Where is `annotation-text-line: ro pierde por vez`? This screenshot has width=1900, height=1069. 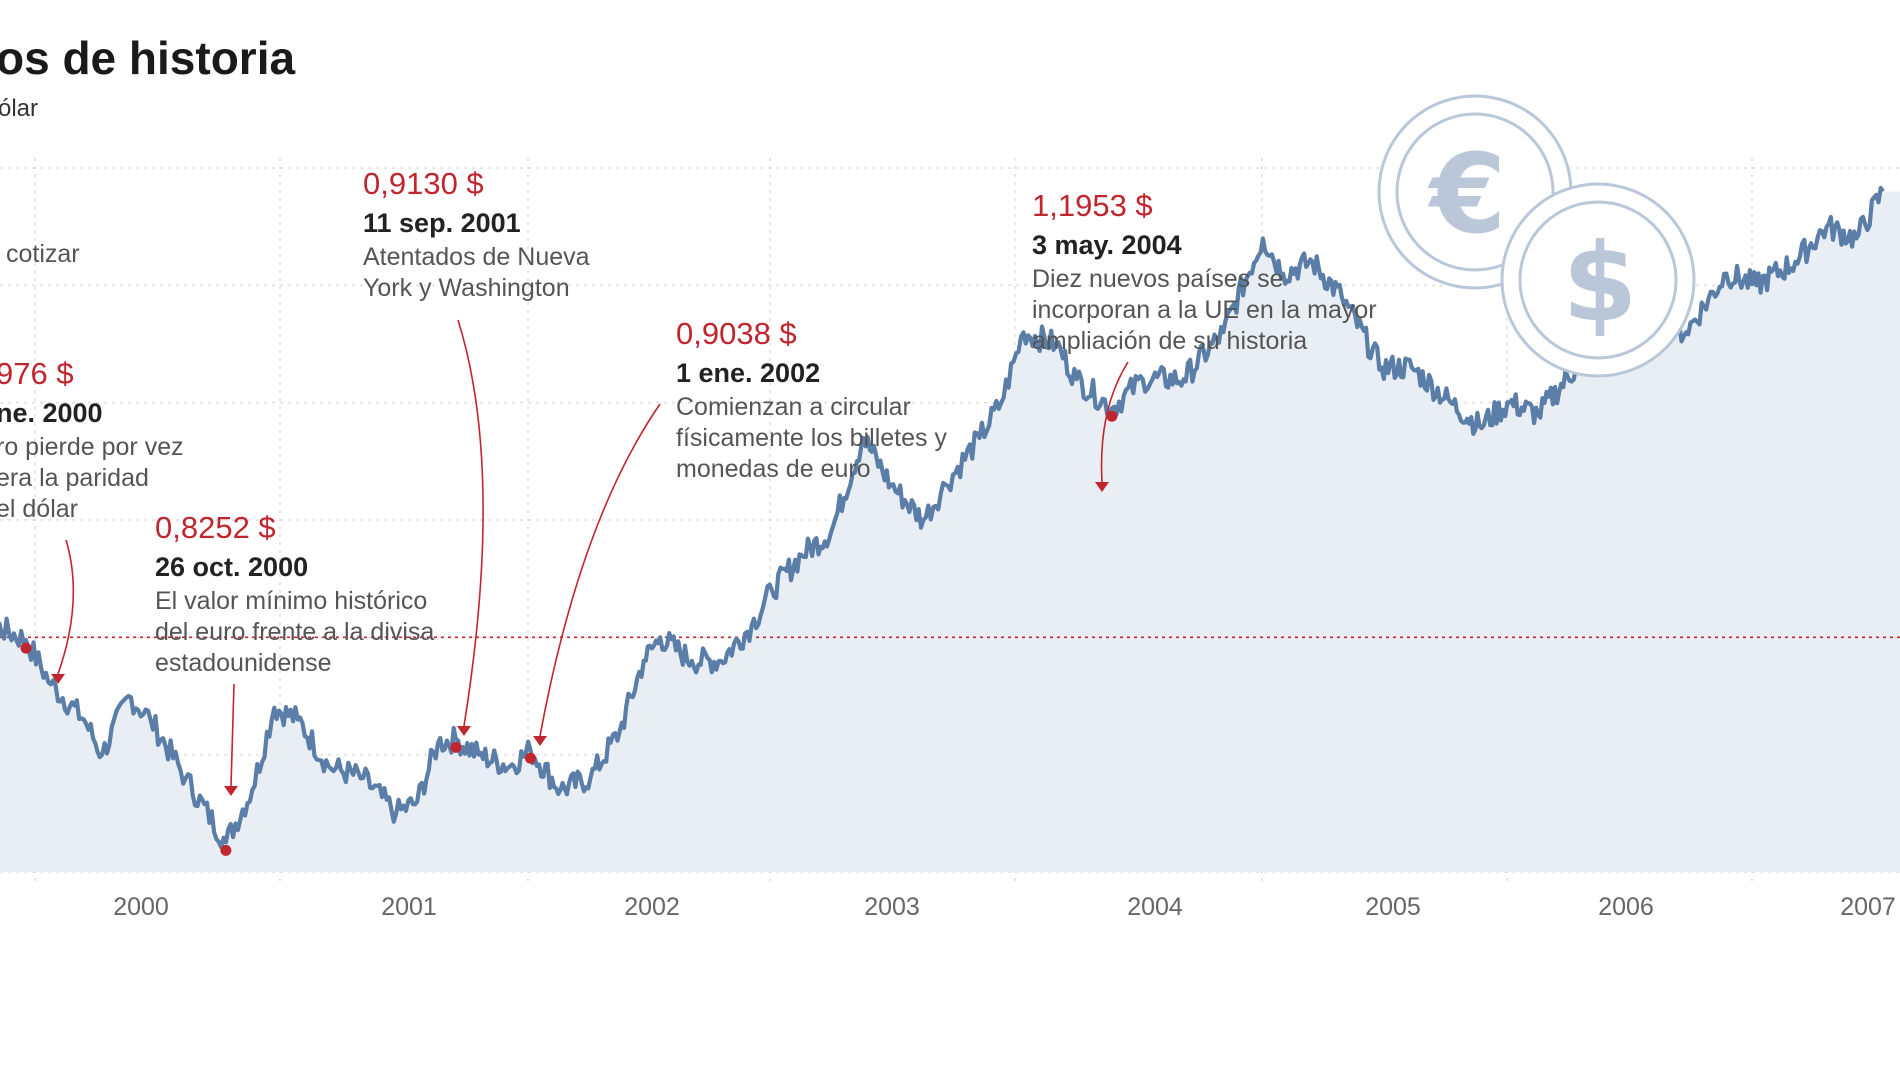
annotation-text-line: ro pierde por vez is located at coordinates (92, 447).